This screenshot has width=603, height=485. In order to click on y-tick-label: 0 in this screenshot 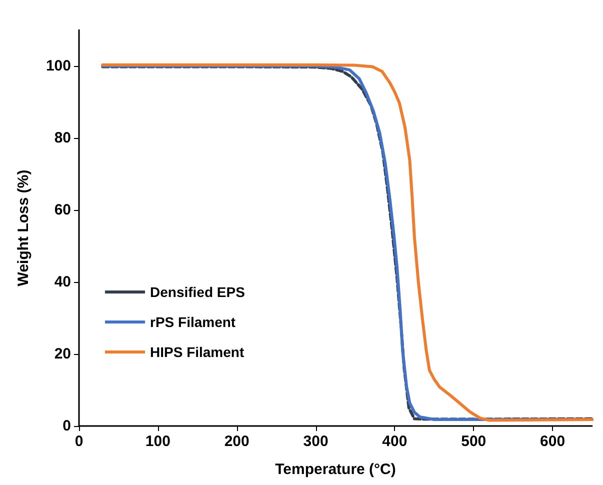, I will do `click(66, 426)`.